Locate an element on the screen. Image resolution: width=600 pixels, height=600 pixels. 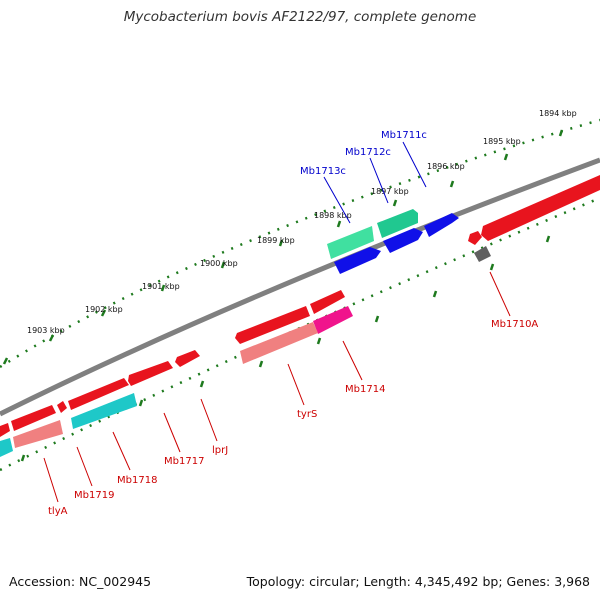
accession-text: Accession: NC_002945 is located at coordinates (80, 581).